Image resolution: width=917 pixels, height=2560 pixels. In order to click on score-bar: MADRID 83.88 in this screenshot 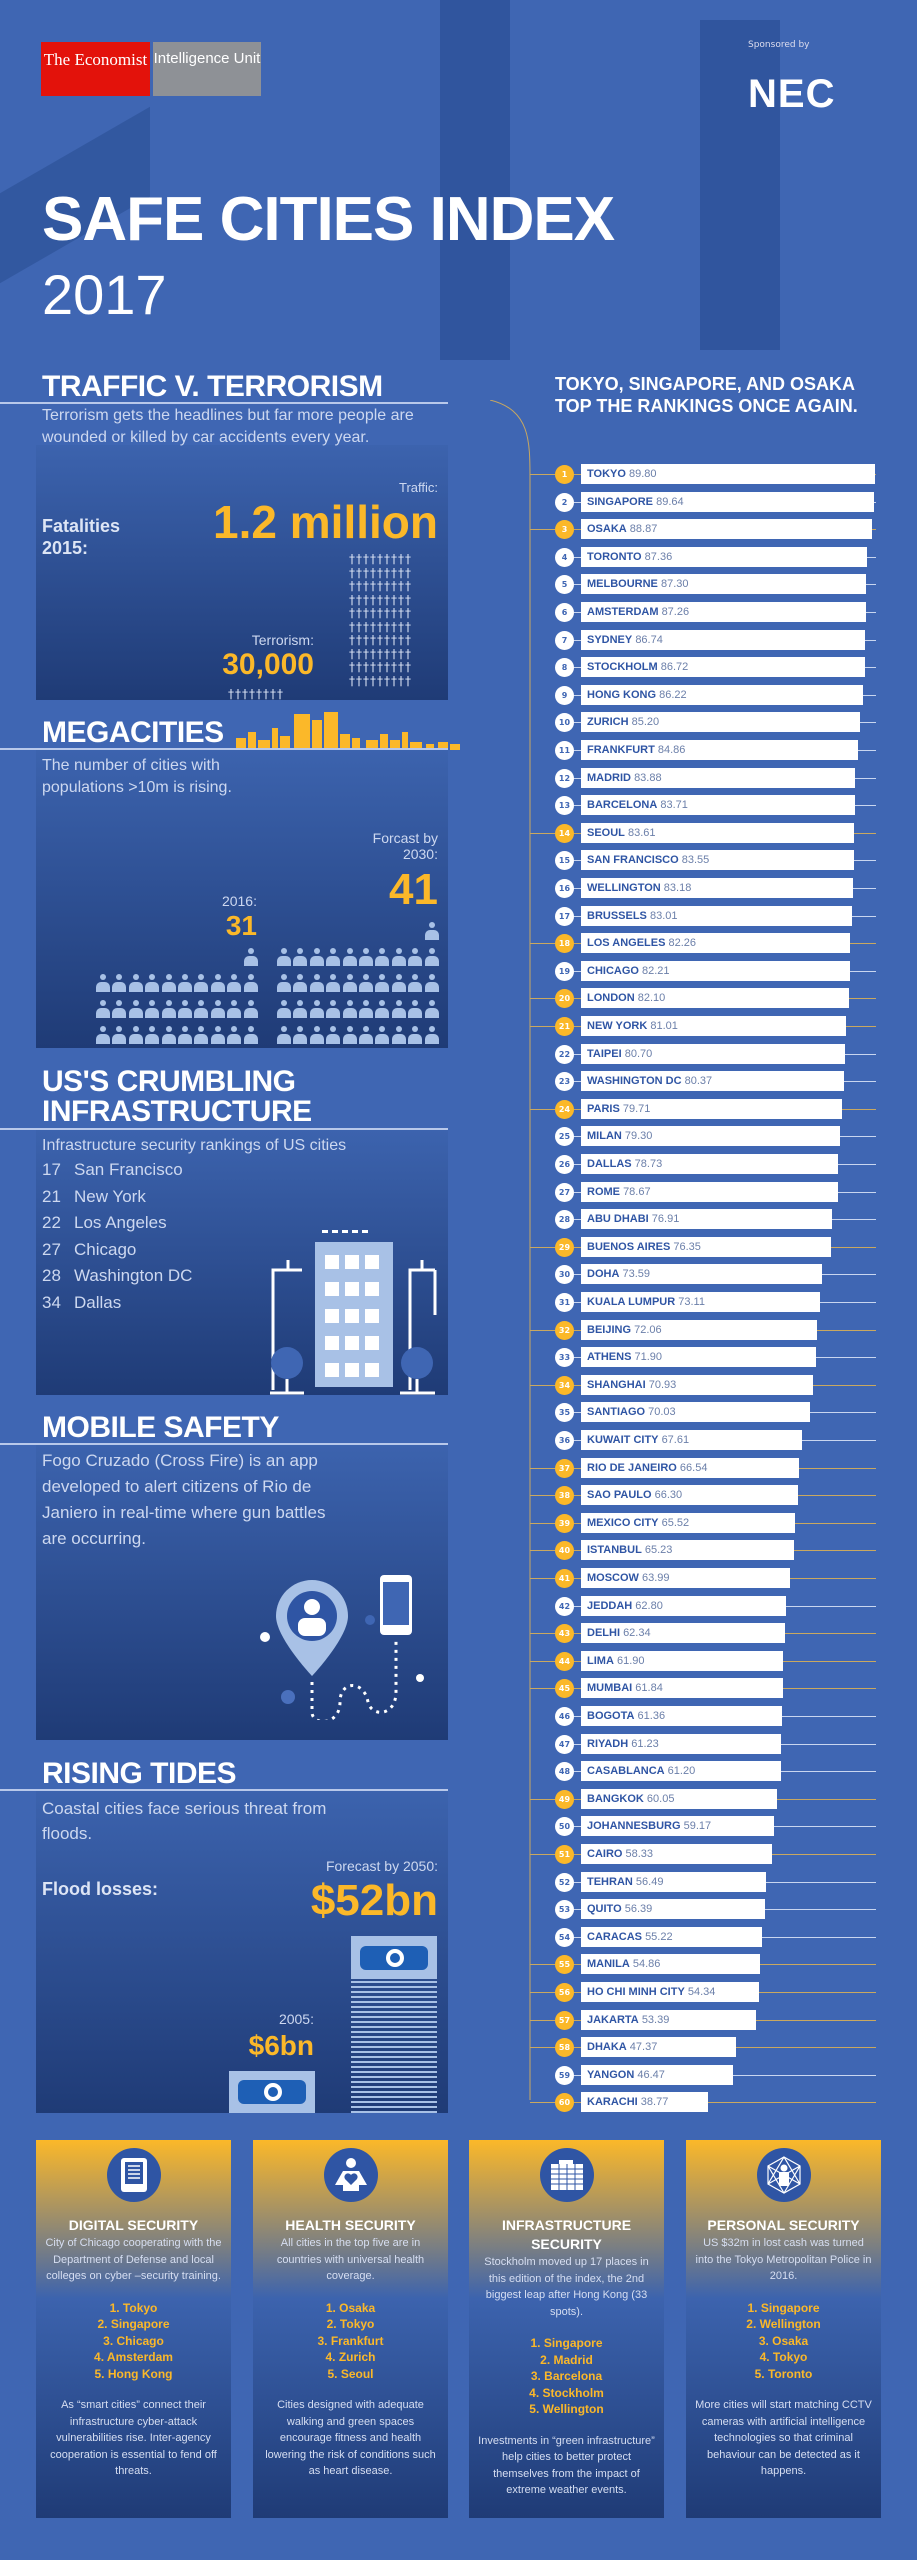, I will do `click(718, 777)`.